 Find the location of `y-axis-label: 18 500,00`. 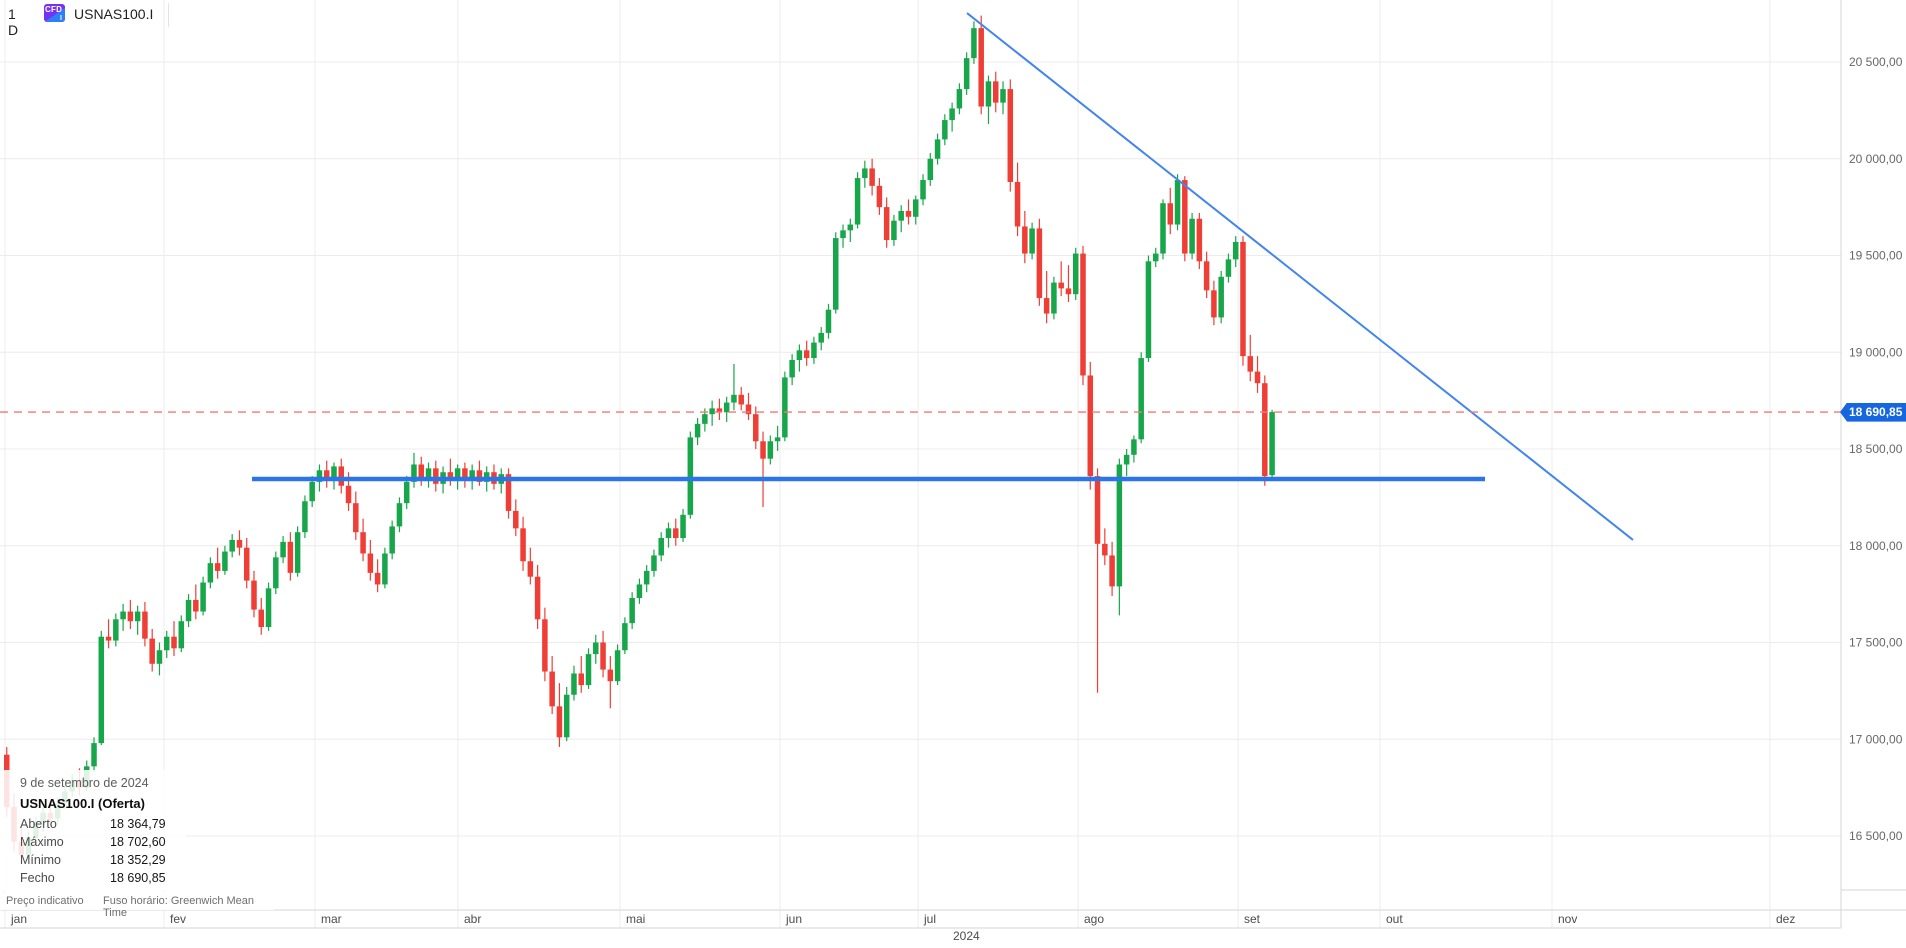

y-axis-label: 18 500,00 is located at coordinates (1876, 449).